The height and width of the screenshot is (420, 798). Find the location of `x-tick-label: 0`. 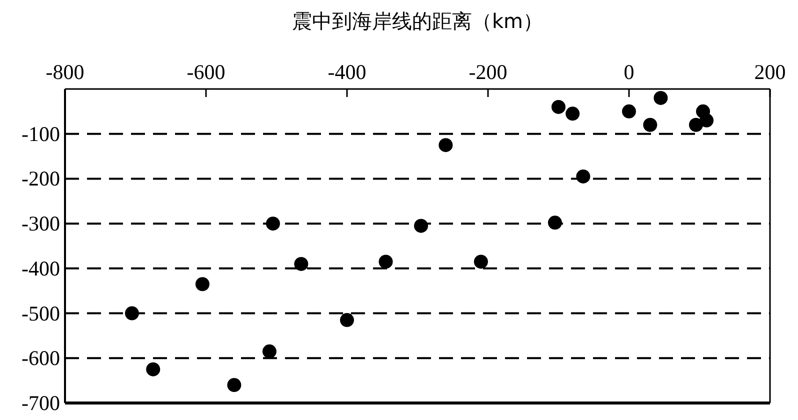

x-tick-label: 0 is located at coordinates (629, 72).